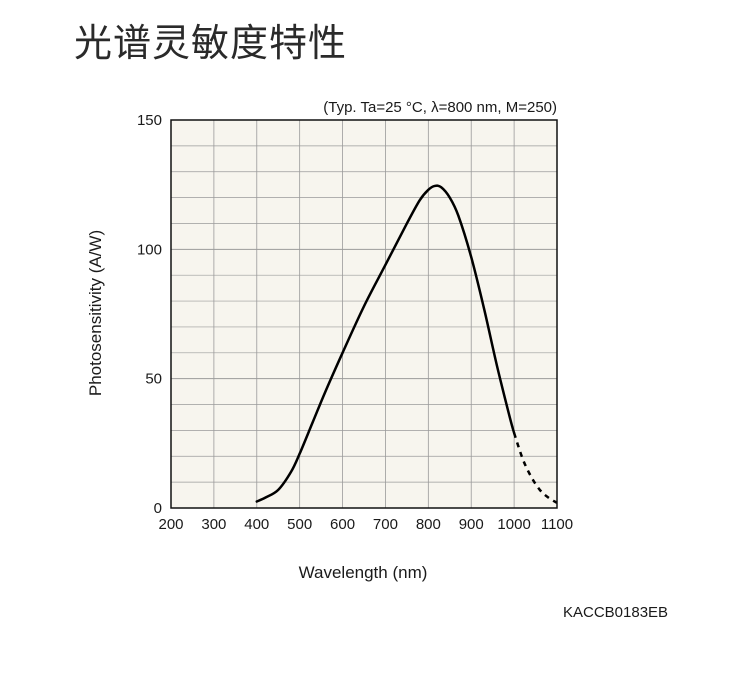 The width and height of the screenshot is (730, 676). I want to click on x-tick-label: 500, so click(299, 524).